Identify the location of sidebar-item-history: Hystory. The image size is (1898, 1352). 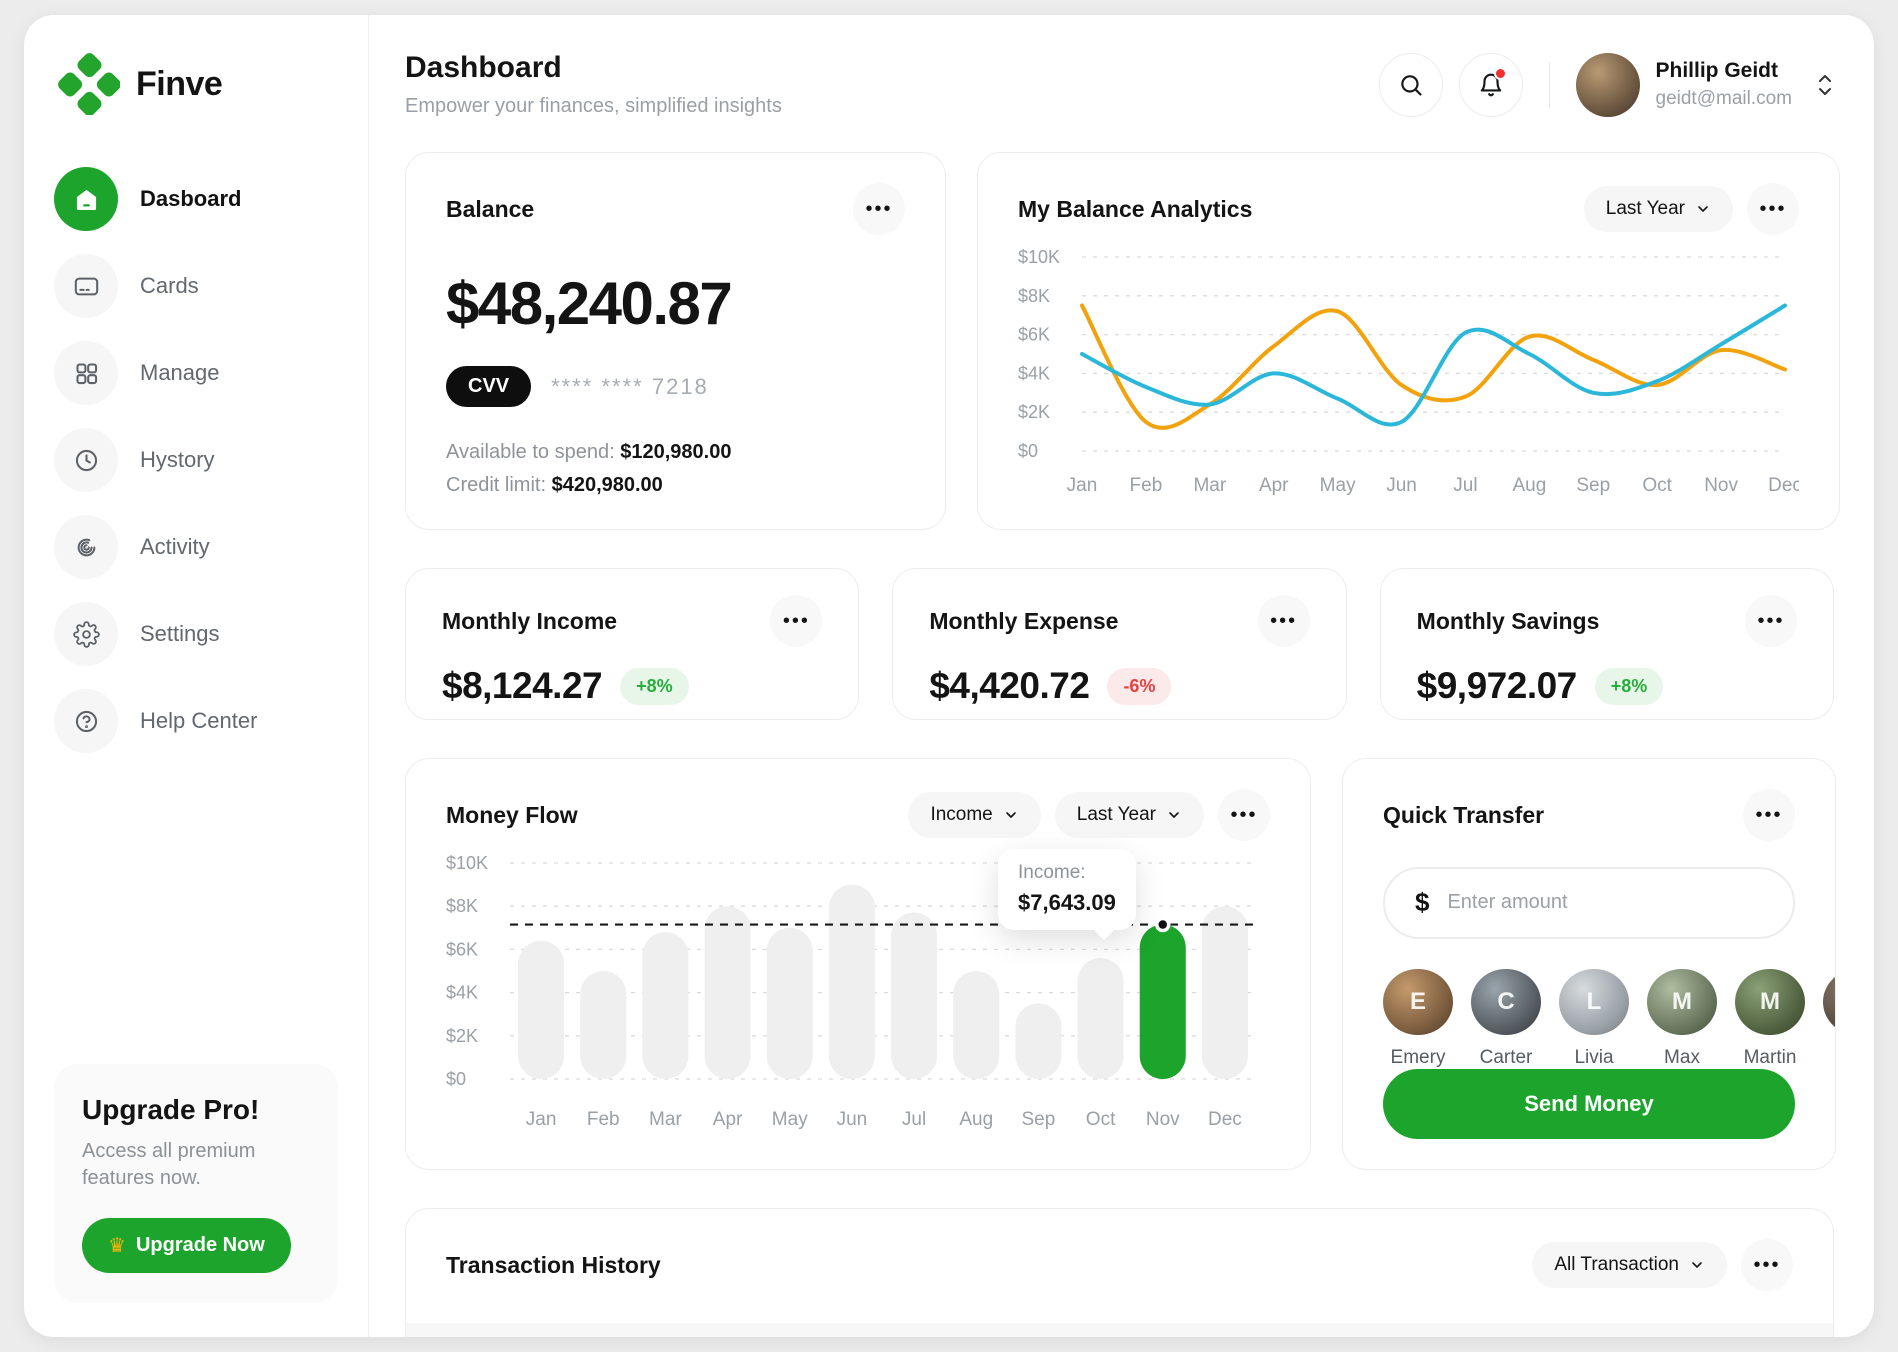
(196, 460).